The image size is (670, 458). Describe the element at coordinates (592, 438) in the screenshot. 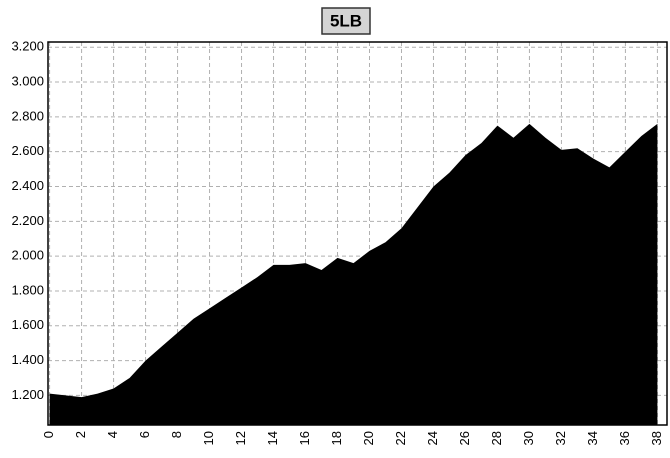

I see `x-tick-label: 34` at that location.